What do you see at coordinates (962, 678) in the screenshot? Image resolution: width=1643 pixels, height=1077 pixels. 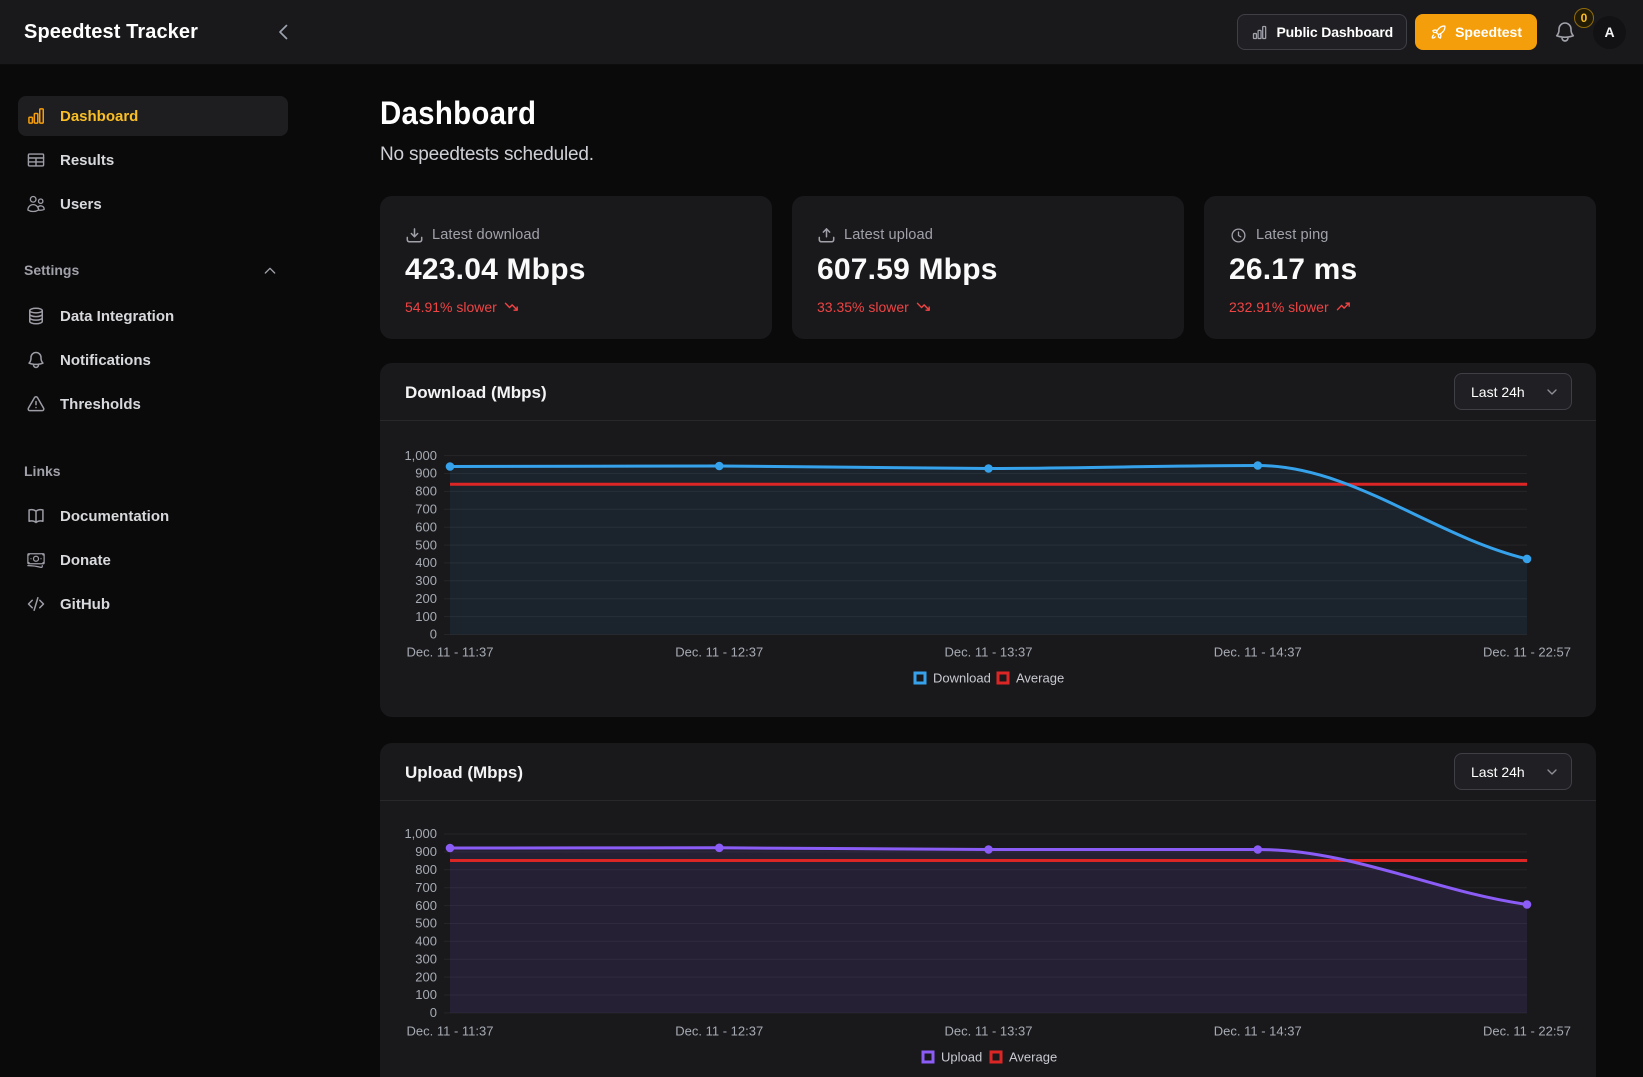 I see `svg-text: Download` at bounding box center [962, 678].